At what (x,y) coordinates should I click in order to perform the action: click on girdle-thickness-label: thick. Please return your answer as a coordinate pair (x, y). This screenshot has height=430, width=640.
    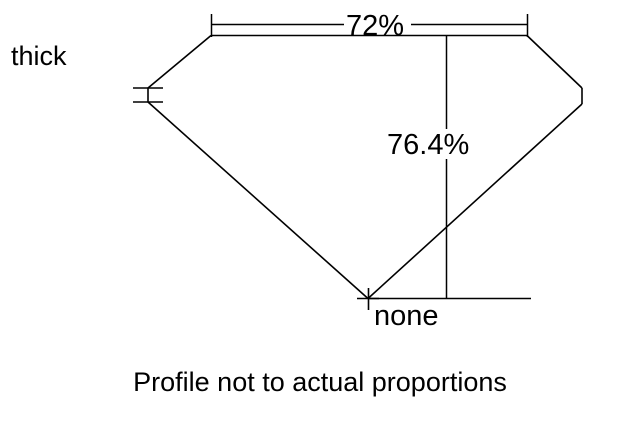
    Looking at the image, I should click on (39, 56).